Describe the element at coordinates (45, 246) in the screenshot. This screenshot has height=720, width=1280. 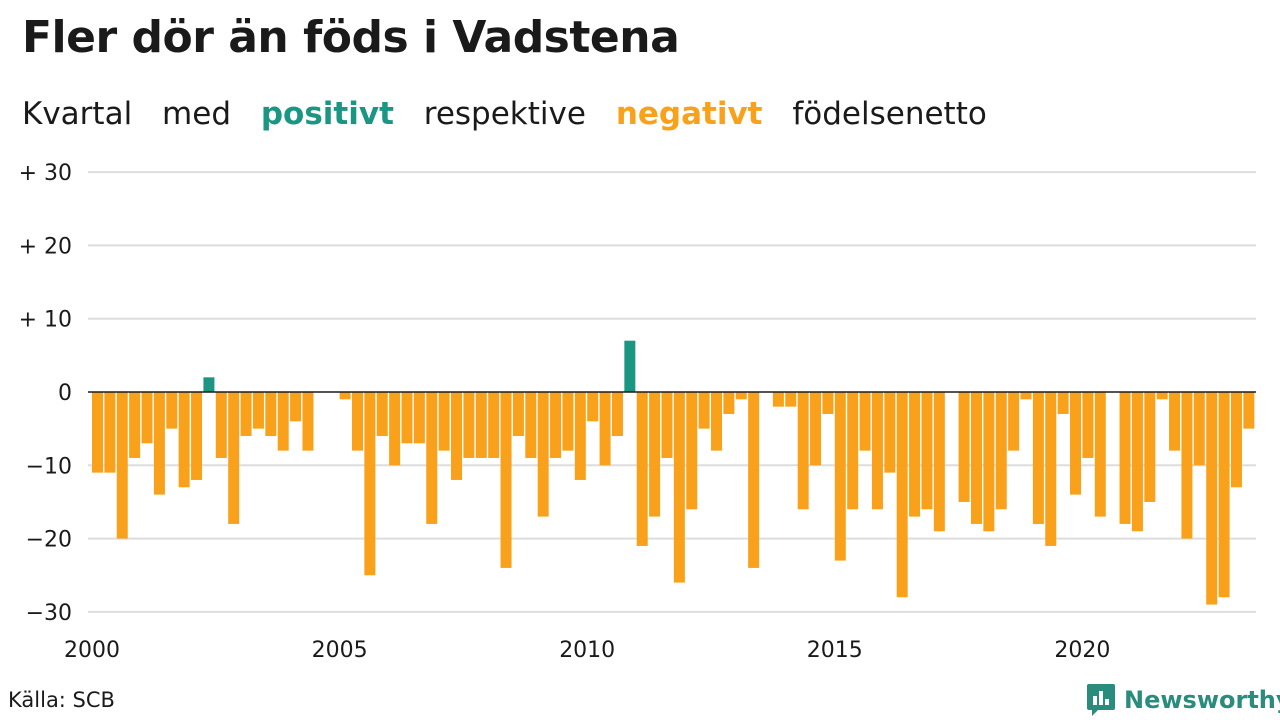
I see `y-tick-label: + 20` at that location.